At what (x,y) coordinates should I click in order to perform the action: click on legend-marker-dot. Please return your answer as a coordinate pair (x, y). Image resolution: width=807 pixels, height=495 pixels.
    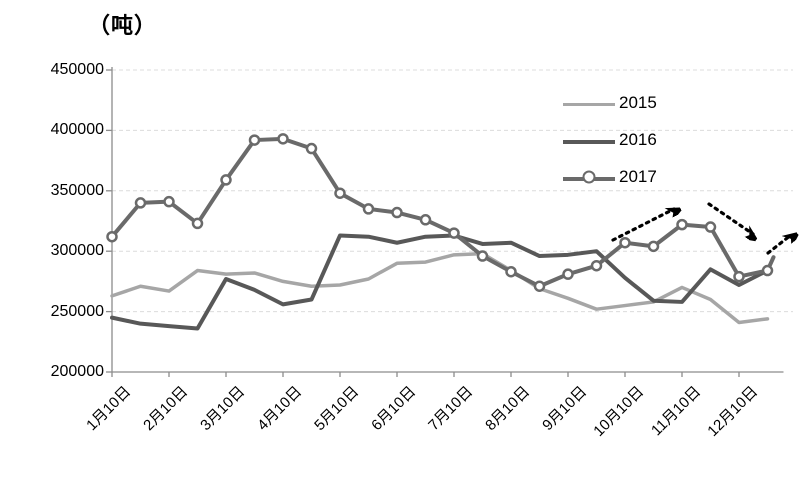
    Looking at the image, I should click on (589, 176).